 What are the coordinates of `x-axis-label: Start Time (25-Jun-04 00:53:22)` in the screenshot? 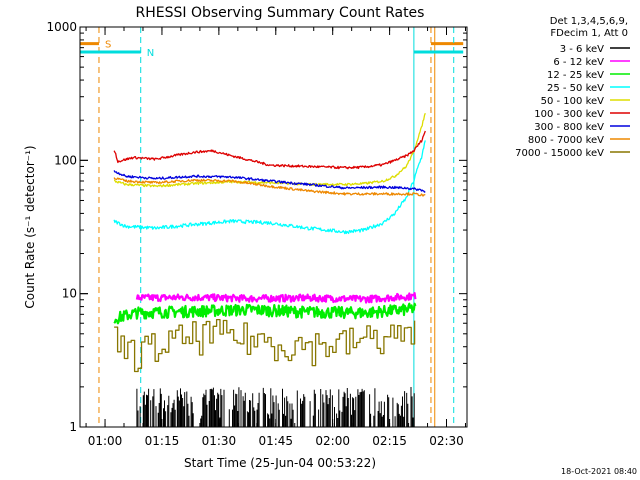 It's located at (280, 463).